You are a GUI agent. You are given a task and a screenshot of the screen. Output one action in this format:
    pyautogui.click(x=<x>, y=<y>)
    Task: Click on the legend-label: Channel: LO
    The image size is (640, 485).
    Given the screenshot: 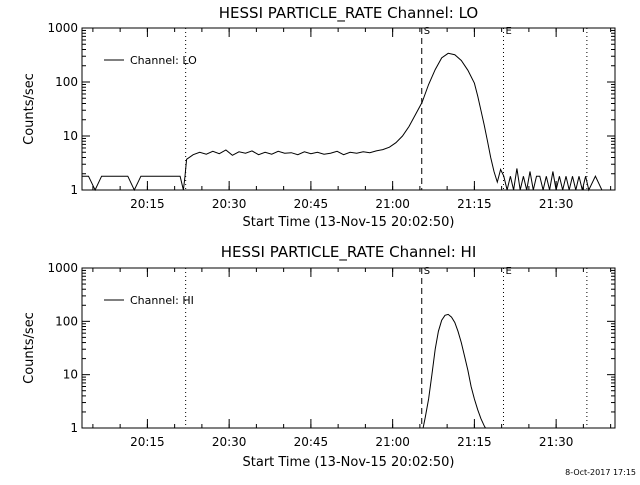 What is the action you would take?
    pyautogui.click(x=163, y=60)
    